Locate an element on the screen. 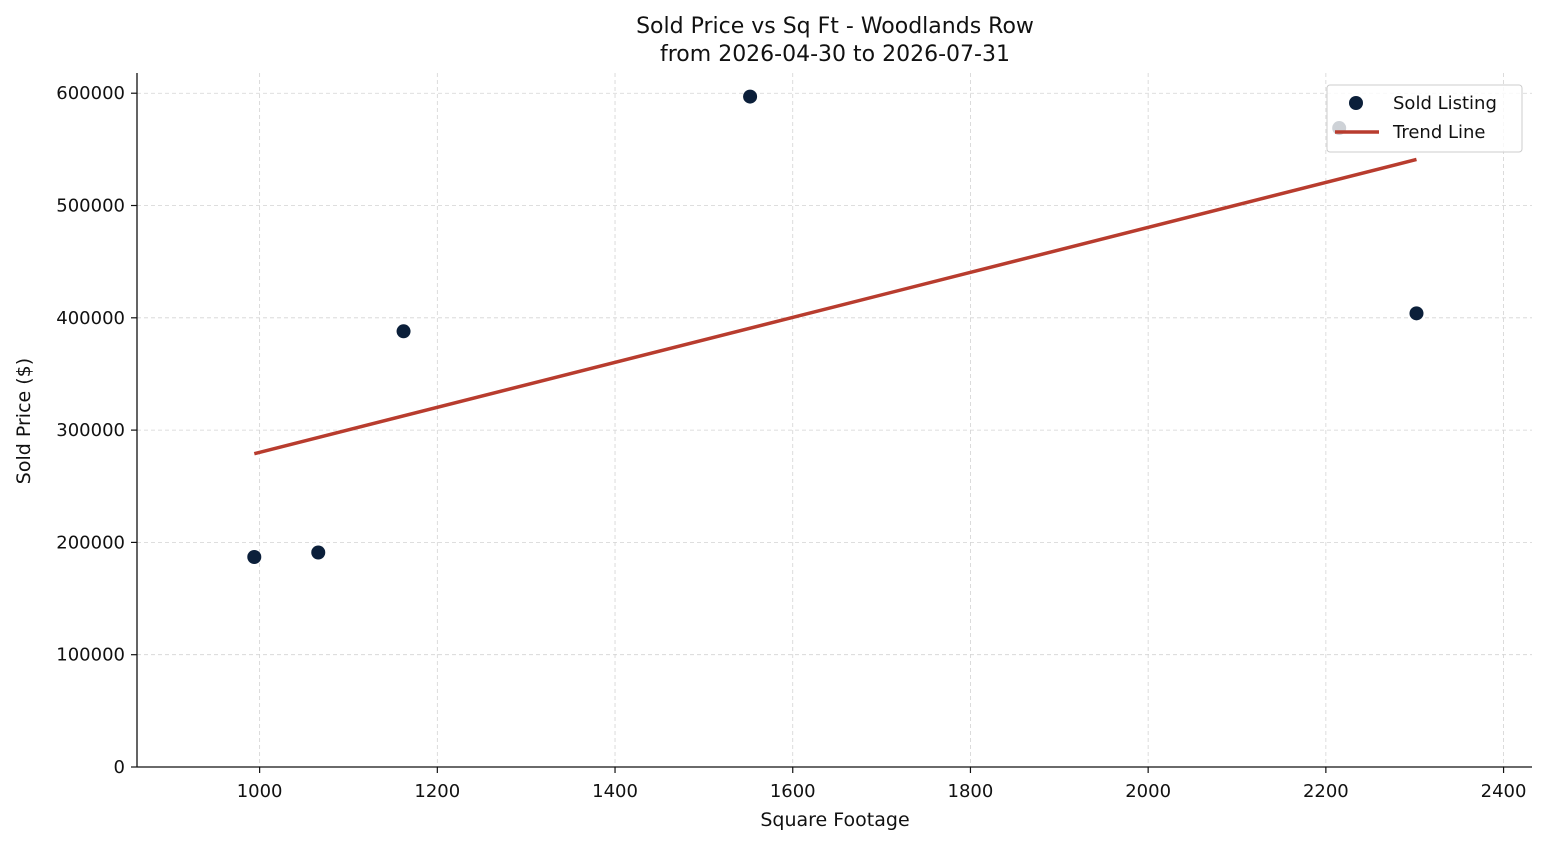 Image resolution: width=1547 pixels, height=845 pixels. x-tick-label: 2000 is located at coordinates (1148, 791).